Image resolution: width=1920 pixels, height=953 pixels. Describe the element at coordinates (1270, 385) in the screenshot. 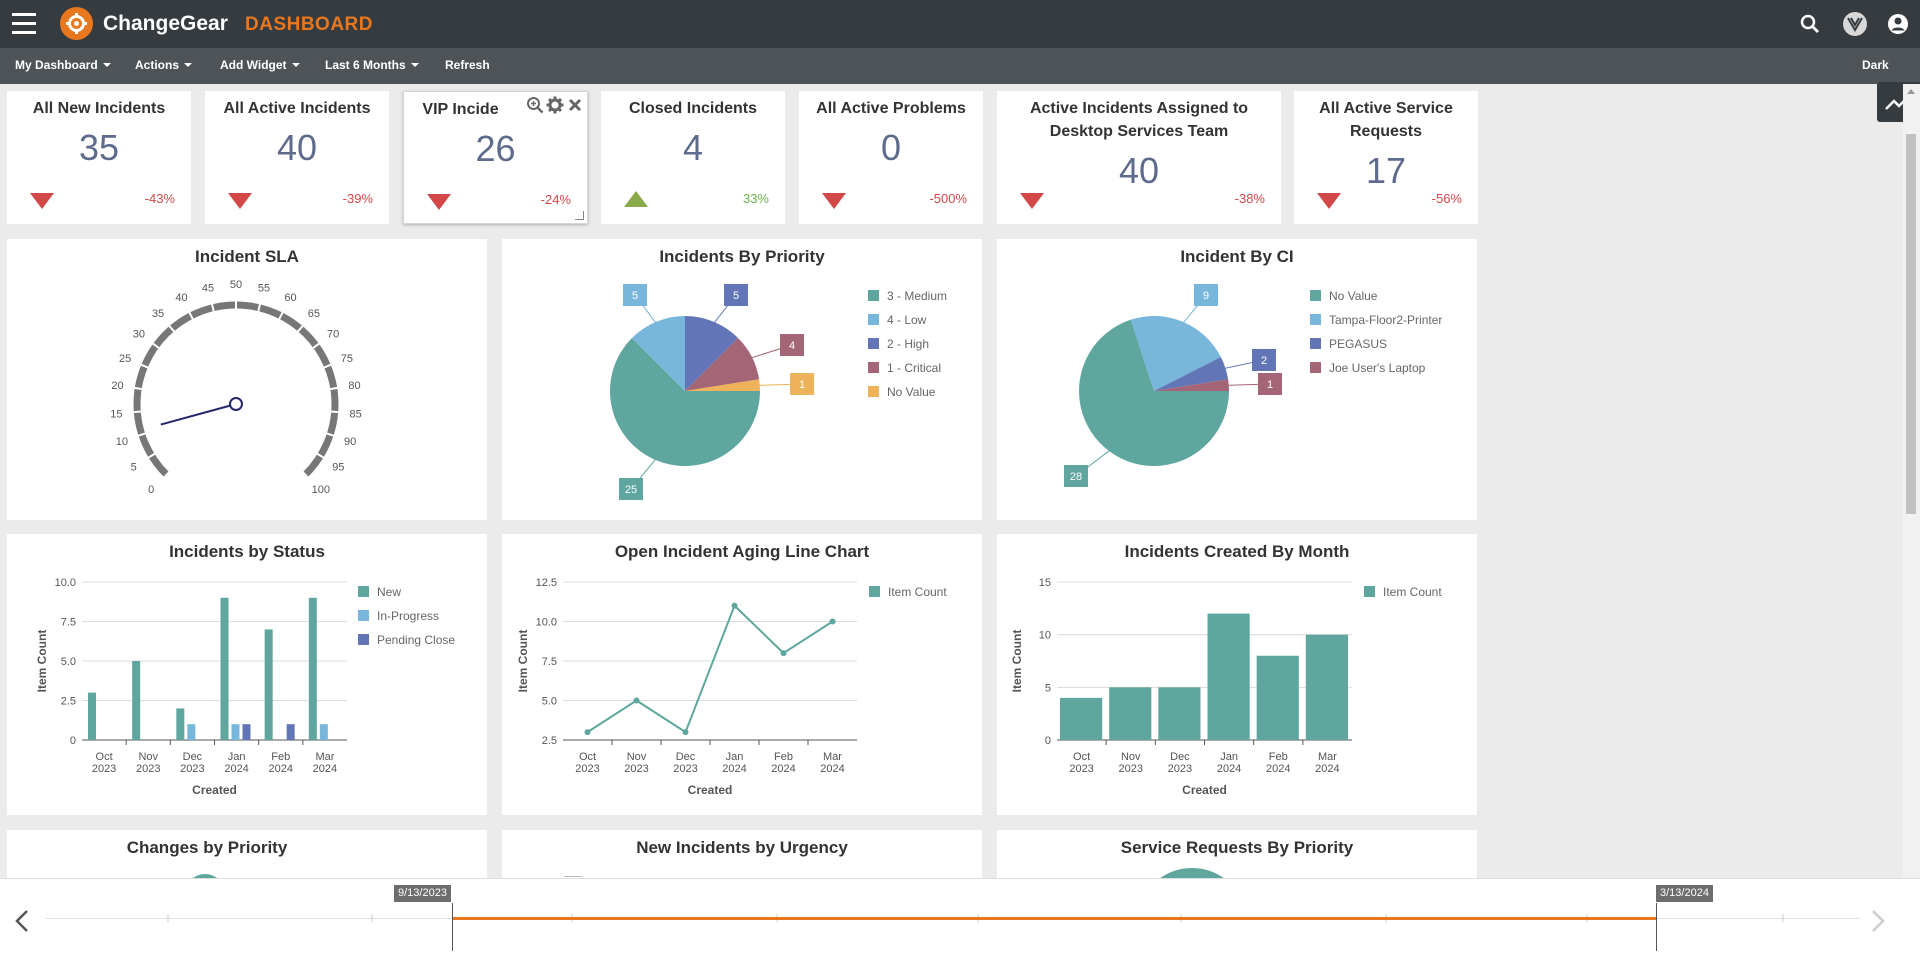

I see `pie-data-label: 1` at that location.